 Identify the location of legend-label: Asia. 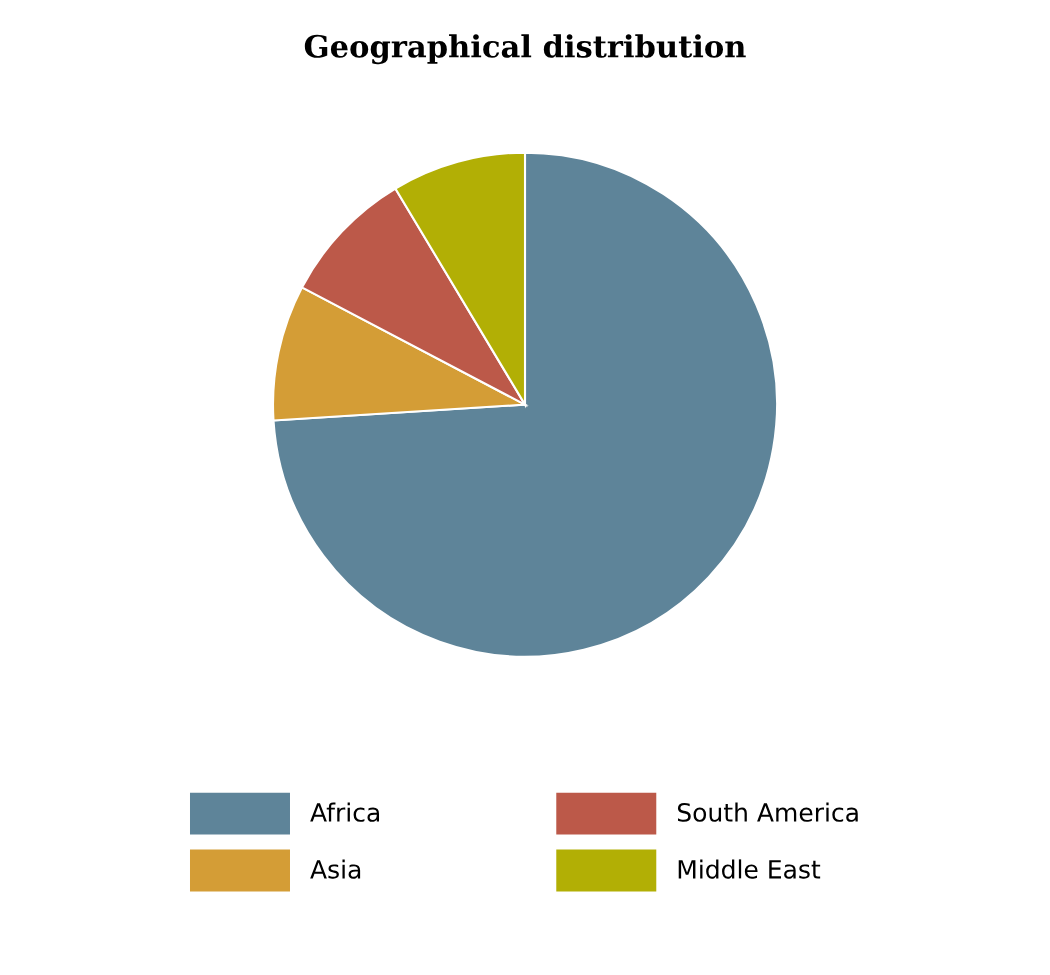
(335, 869).